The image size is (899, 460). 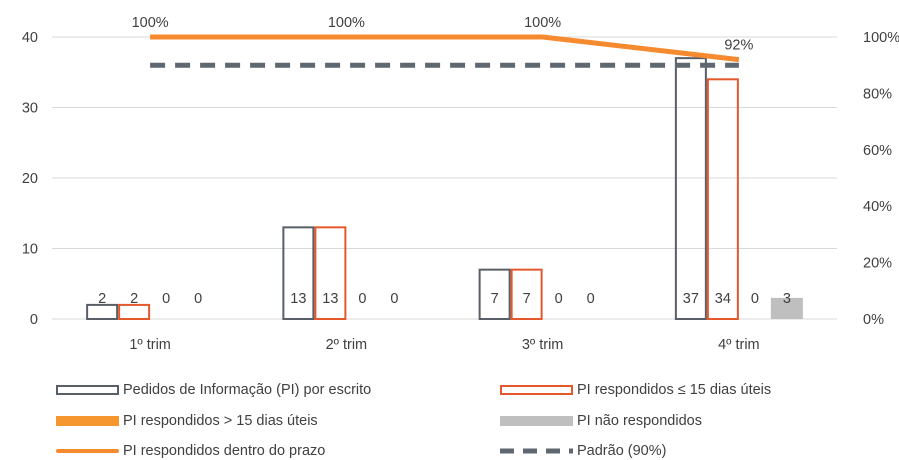 What do you see at coordinates (674, 390) in the screenshot?
I see `legend-label: PI respondidos ≤ 15 dias úteis` at bounding box center [674, 390].